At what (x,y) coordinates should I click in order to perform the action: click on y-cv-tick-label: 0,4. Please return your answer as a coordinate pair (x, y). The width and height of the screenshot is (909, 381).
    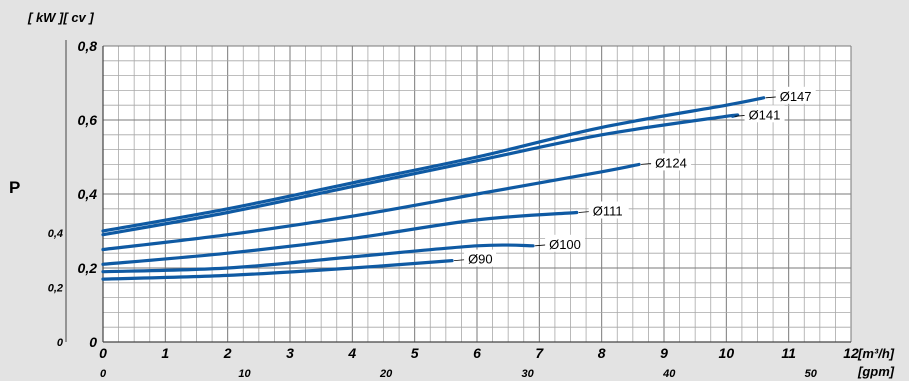
    Looking at the image, I should click on (55, 234).